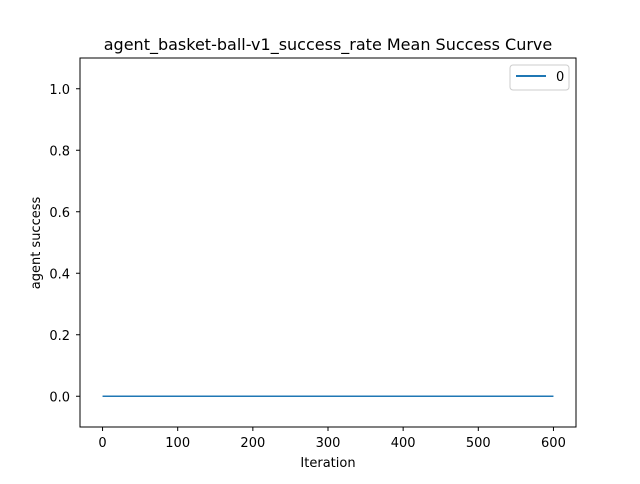 Image resolution: width=640 pixels, height=484 pixels. Describe the element at coordinates (560, 77) in the screenshot. I see `legend-label: 0` at that location.